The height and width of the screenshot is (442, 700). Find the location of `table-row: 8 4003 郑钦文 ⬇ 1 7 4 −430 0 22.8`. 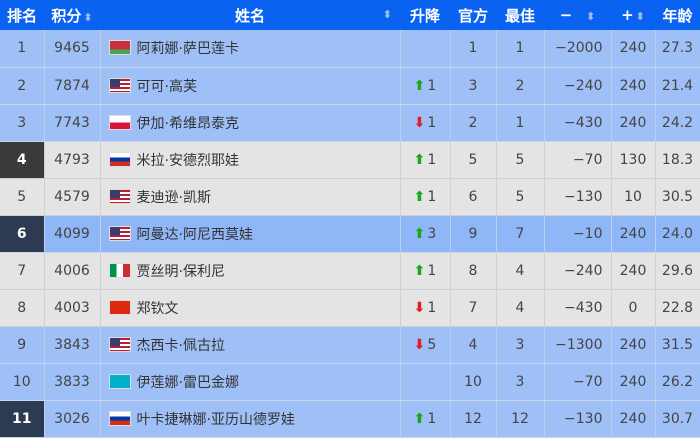

table-row: 8 4003 郑钦文 ⬇ 1 7 4 −430 0 22.8 is located at coordinates (350, 308).